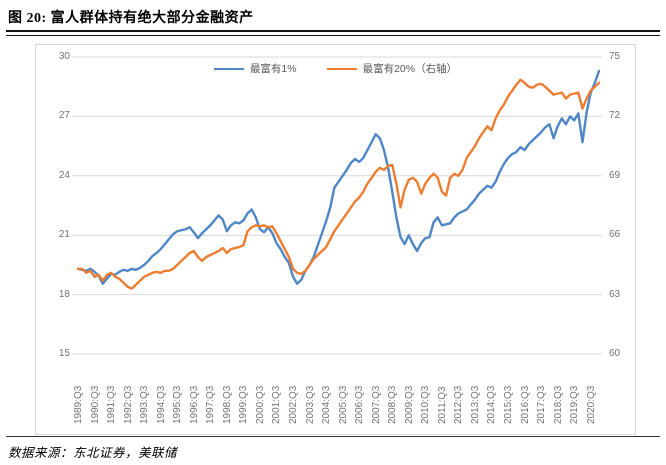  Describe the element at coordinates (615, 175) in the screenshot. I see `y-axis-right-label: 69` at that location.